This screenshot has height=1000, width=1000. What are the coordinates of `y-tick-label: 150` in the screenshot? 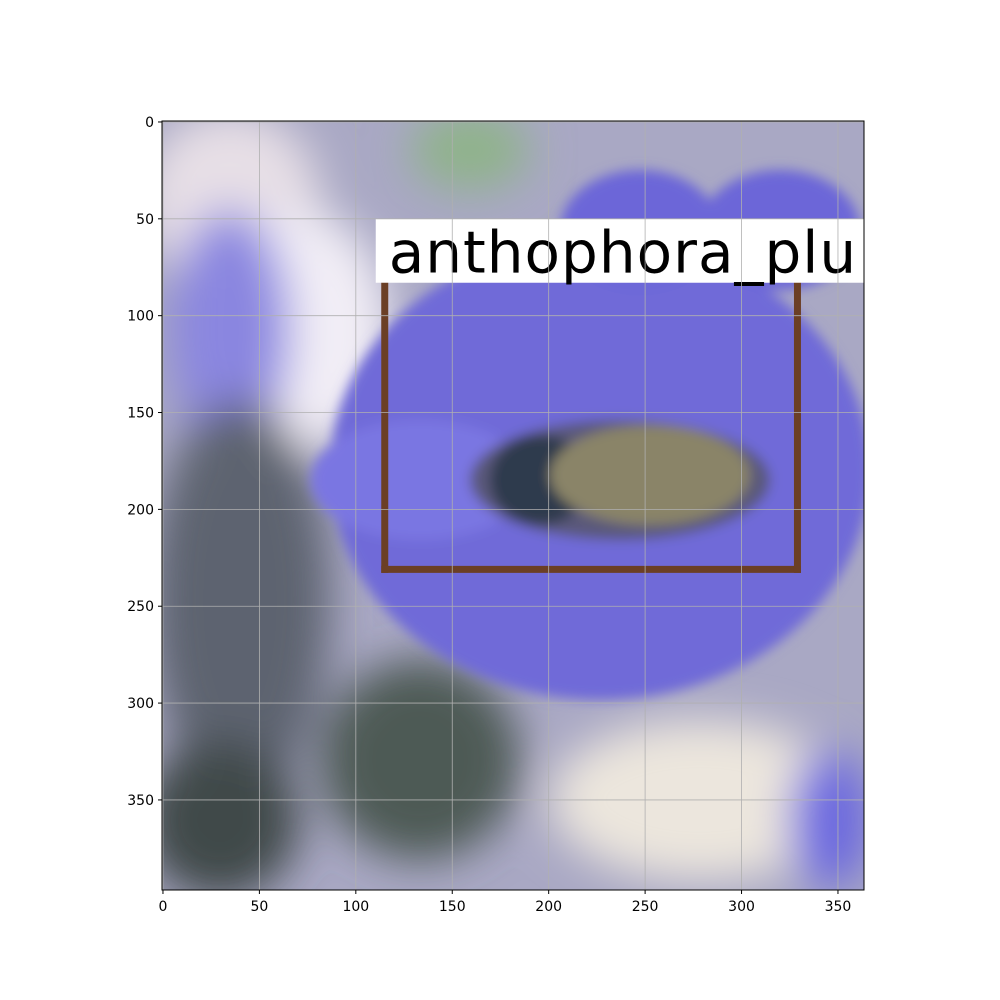 It's located at (140, 414).